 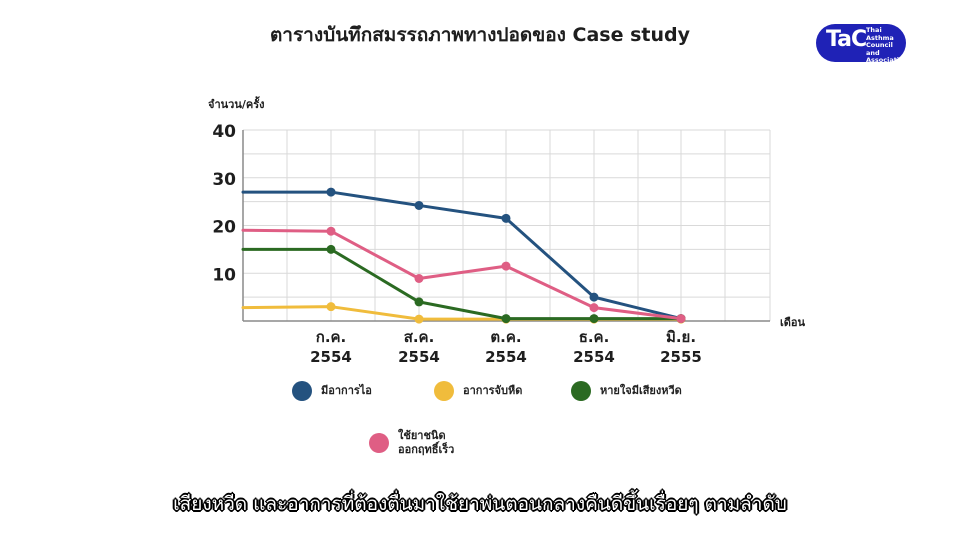 I want to click on legend-label: หายใจมีเสียงหวีด, so click(x=641, y=390).